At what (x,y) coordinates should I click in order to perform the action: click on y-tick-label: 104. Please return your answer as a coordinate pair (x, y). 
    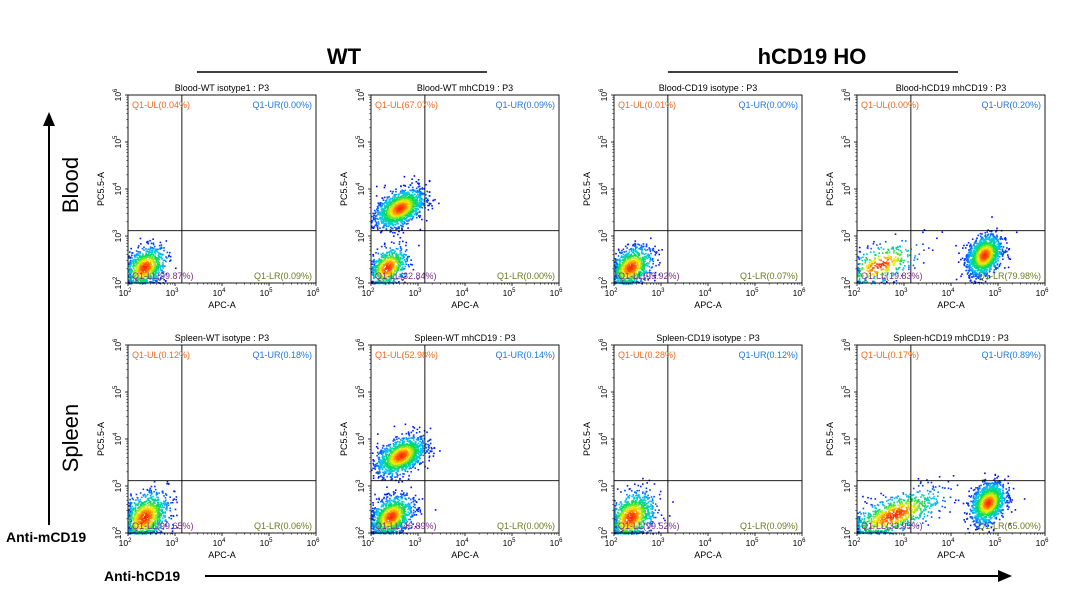
    Looking at the image, I should click on (604, 188).